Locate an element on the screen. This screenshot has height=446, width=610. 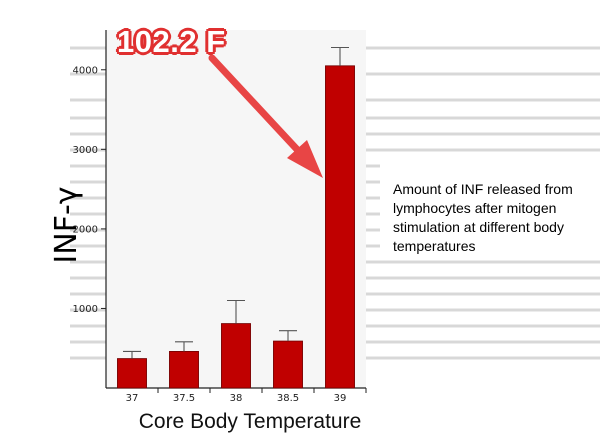
temperature-callout: 102.2 F is located at coordinates (171, 41).